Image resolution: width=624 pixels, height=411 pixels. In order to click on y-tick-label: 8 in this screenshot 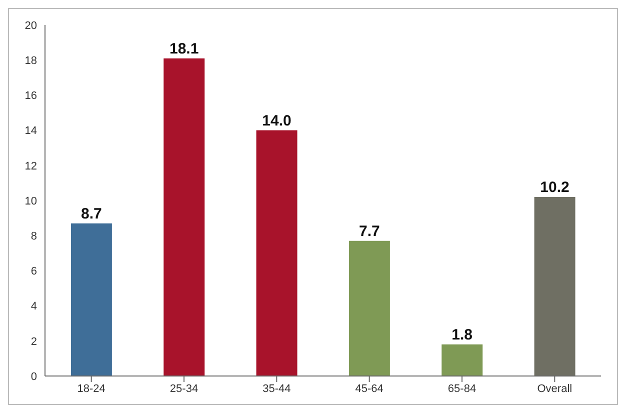, I will do `click(33, 236)`.